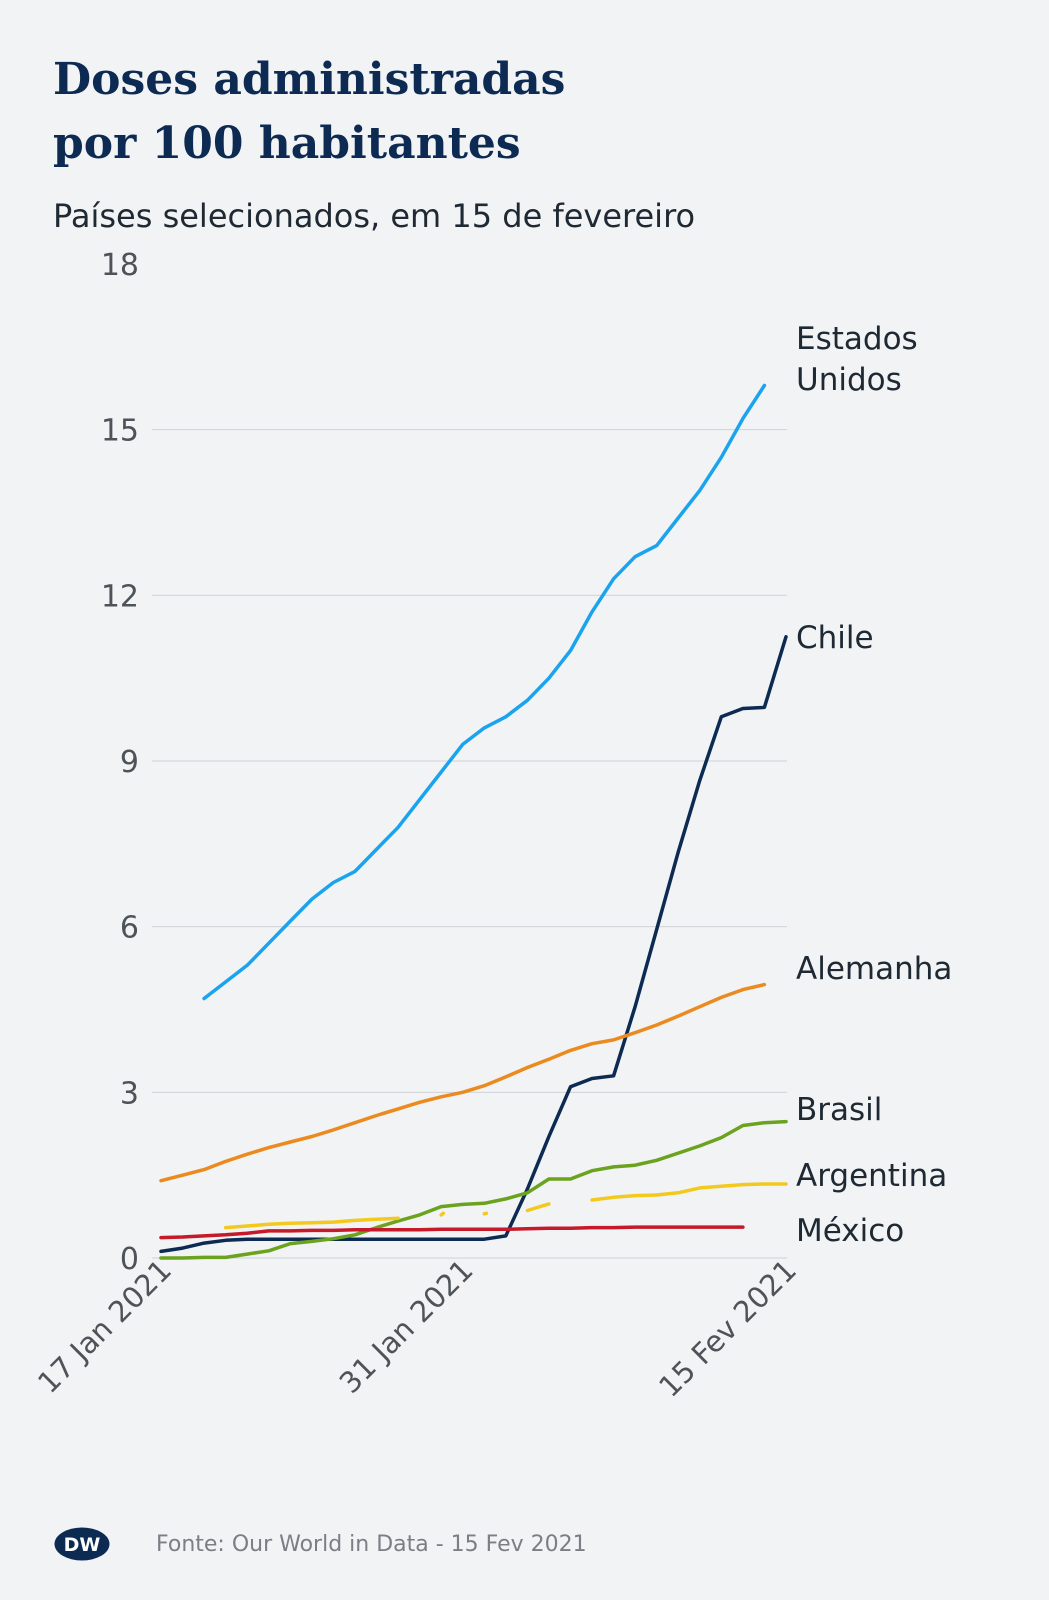 Image resolution: width=1049 pixels, height=1600 pixels. What do you see at coordinates (309, 79) in the screenshot?
I see `chart-title-line-1: Doses administradas` at bounding box center [309, 79].